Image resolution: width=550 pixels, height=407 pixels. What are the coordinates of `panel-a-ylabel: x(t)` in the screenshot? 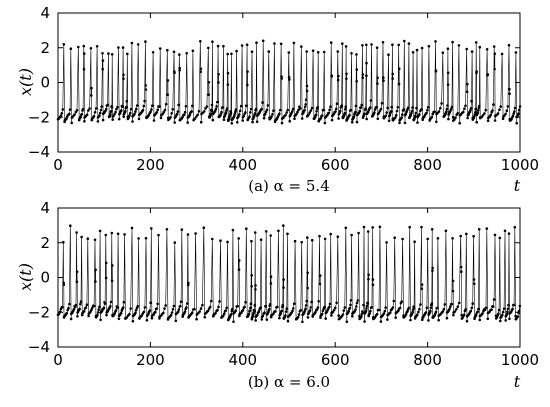 It's located at (25, 82).